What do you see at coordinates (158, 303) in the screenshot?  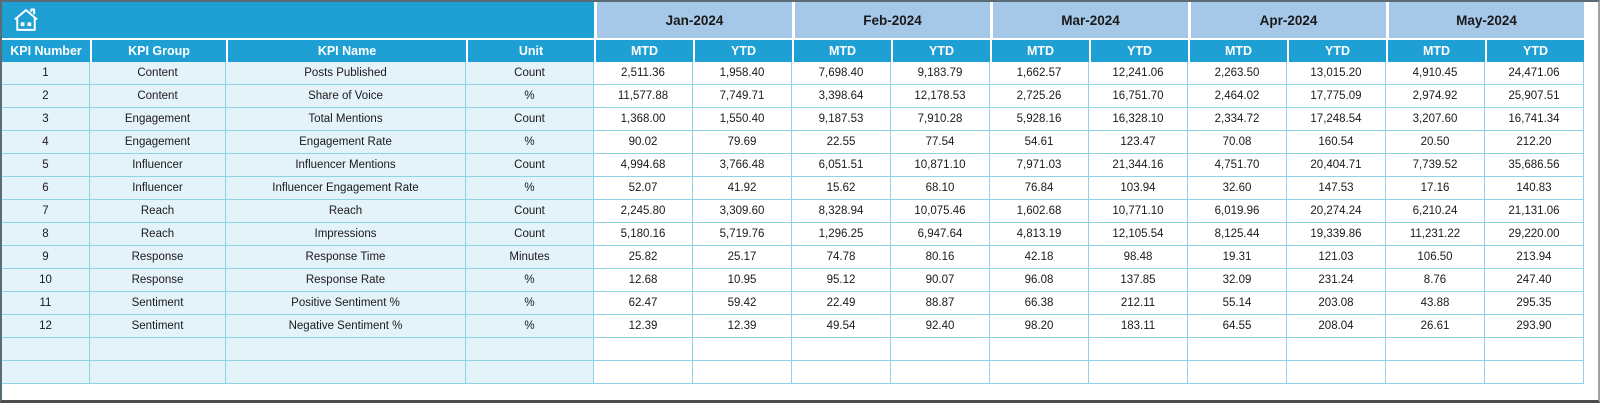 I see `cell-kpi-group: Sentiment` at bounding box center [158, 303].